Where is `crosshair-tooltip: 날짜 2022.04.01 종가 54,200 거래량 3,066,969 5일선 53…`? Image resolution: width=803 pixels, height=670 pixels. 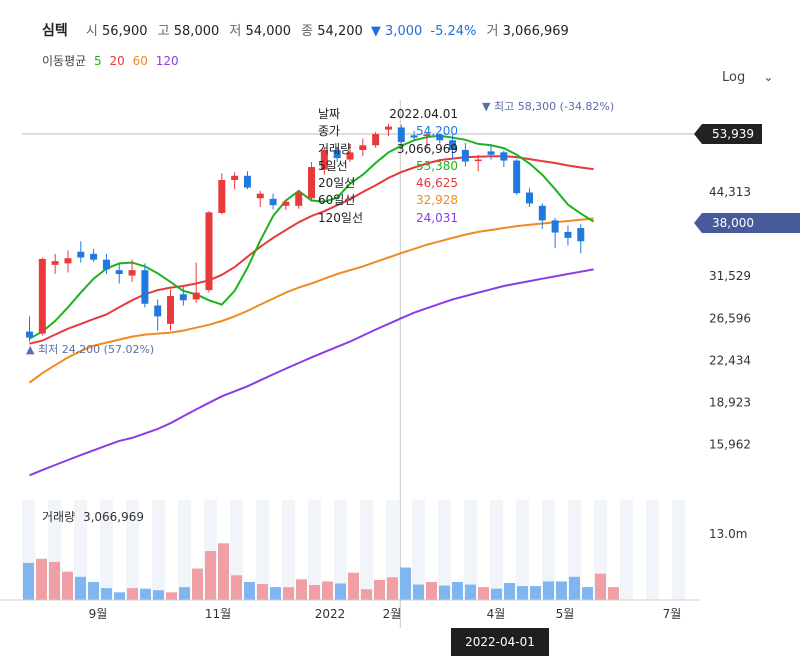 crosshair-tooltip: 날짜 2022.04.01 종가 54,200 거래량 3,066,969 5일선 53… is located at coordinates (388, 166).